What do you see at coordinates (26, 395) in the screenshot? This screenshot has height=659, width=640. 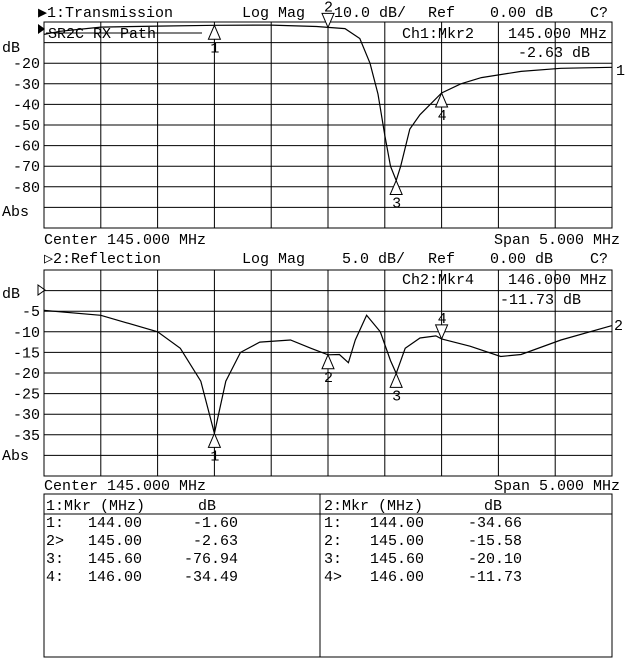 I see `y-tick-label: -25` at bounding box center [26, 395].